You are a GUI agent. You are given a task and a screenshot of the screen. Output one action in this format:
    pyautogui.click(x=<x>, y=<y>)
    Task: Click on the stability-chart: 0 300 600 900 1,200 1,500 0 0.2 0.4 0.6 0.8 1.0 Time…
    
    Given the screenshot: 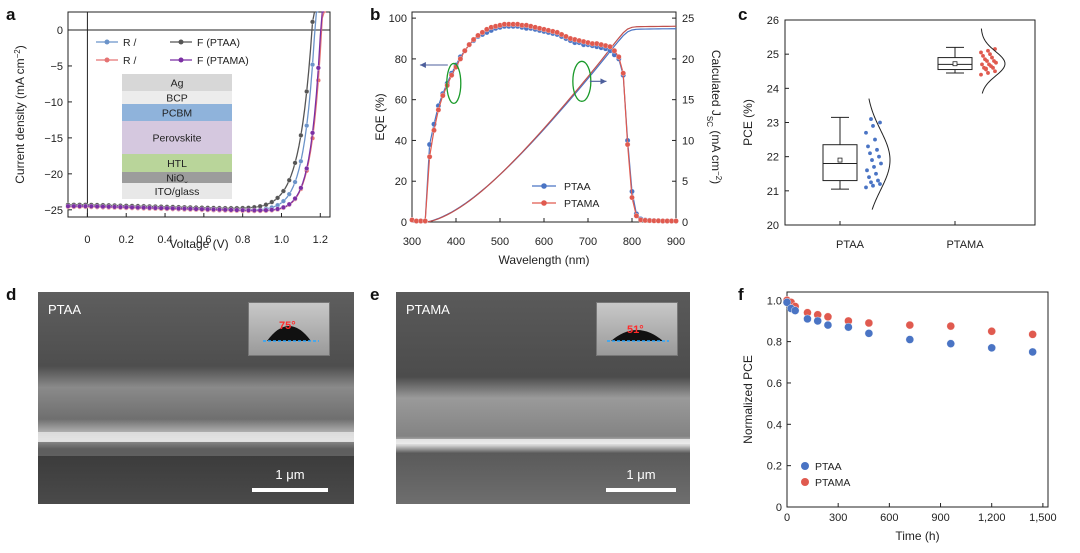 What is the action you would take?
    pyautogui.click(x=899, y=417)
    